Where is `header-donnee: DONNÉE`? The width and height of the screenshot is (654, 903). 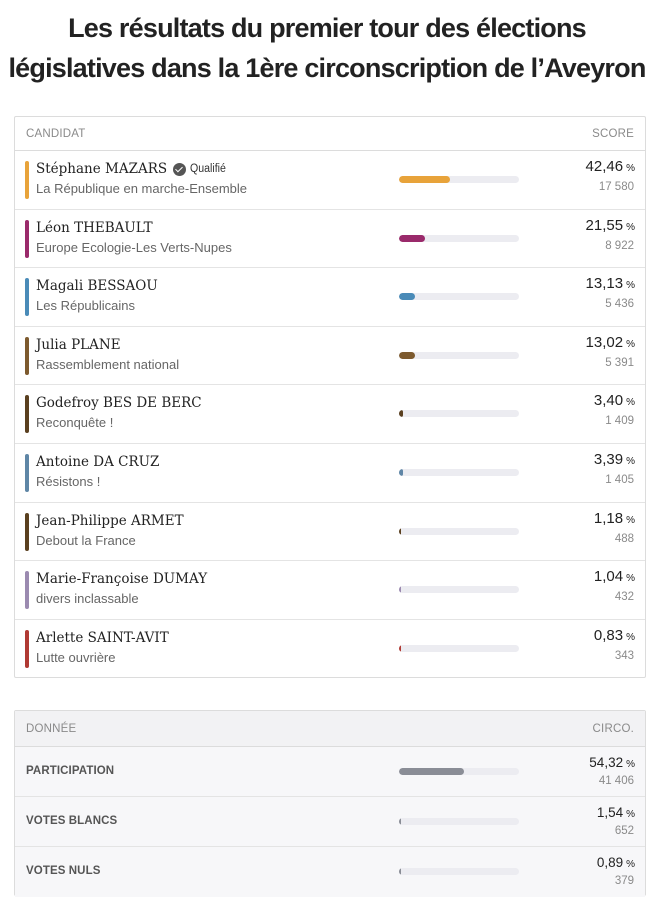 header-donnee: DONNÉE is located at coordinates (51, 728).